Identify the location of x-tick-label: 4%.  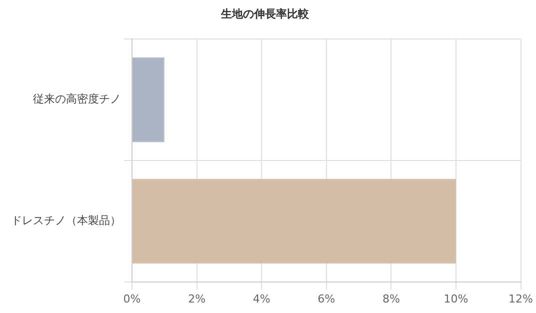
(261, 299).